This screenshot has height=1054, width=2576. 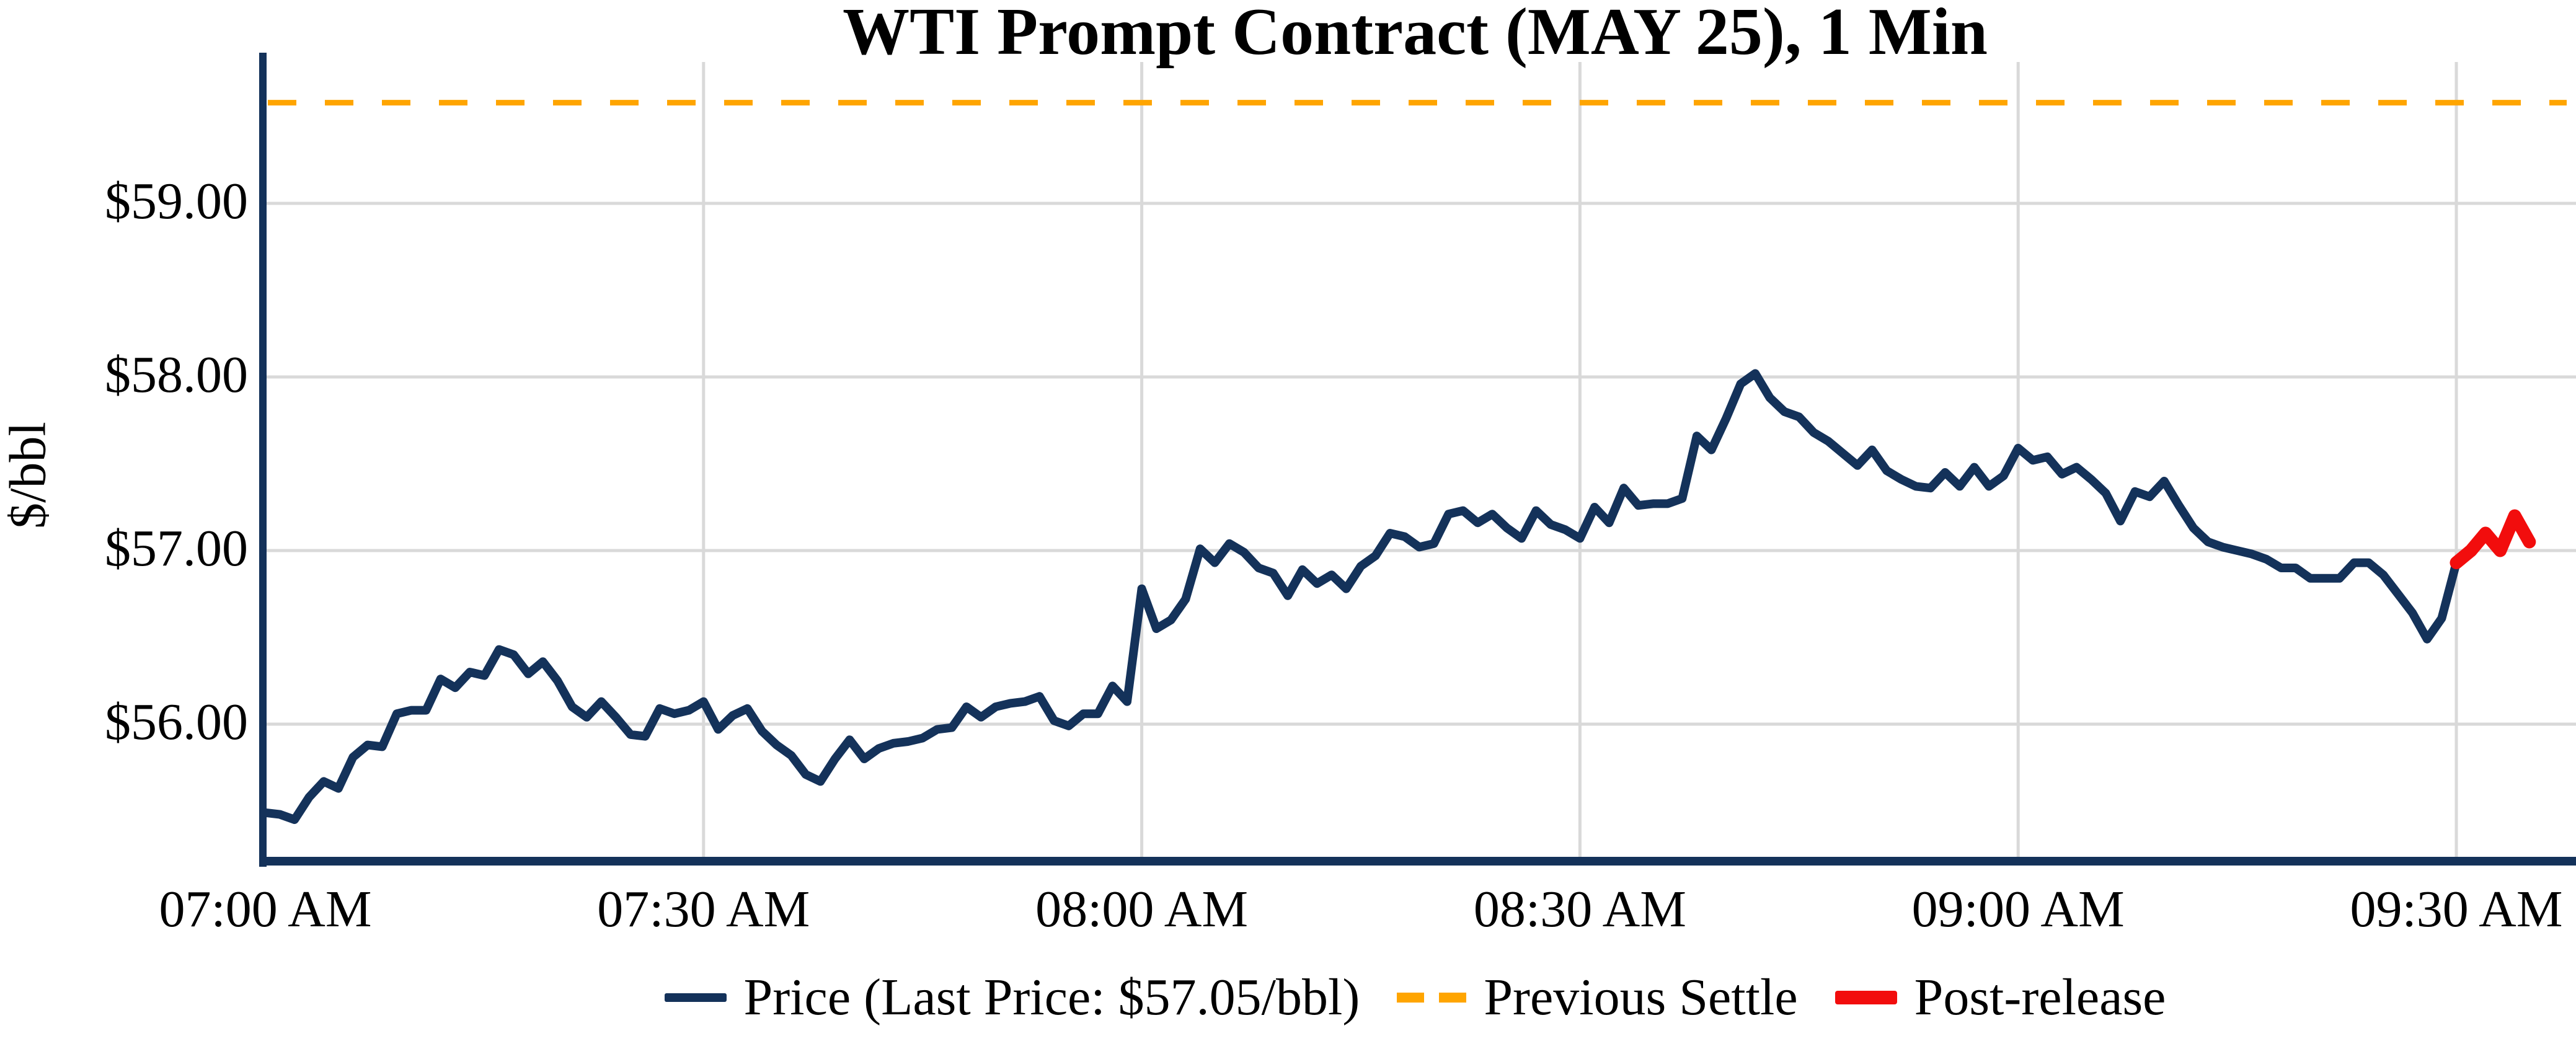 What do you see at coordinates (265, 909) in the screenshot?
I see `x-tick-label: 07:00 AM` at bounding box center [265, 909].